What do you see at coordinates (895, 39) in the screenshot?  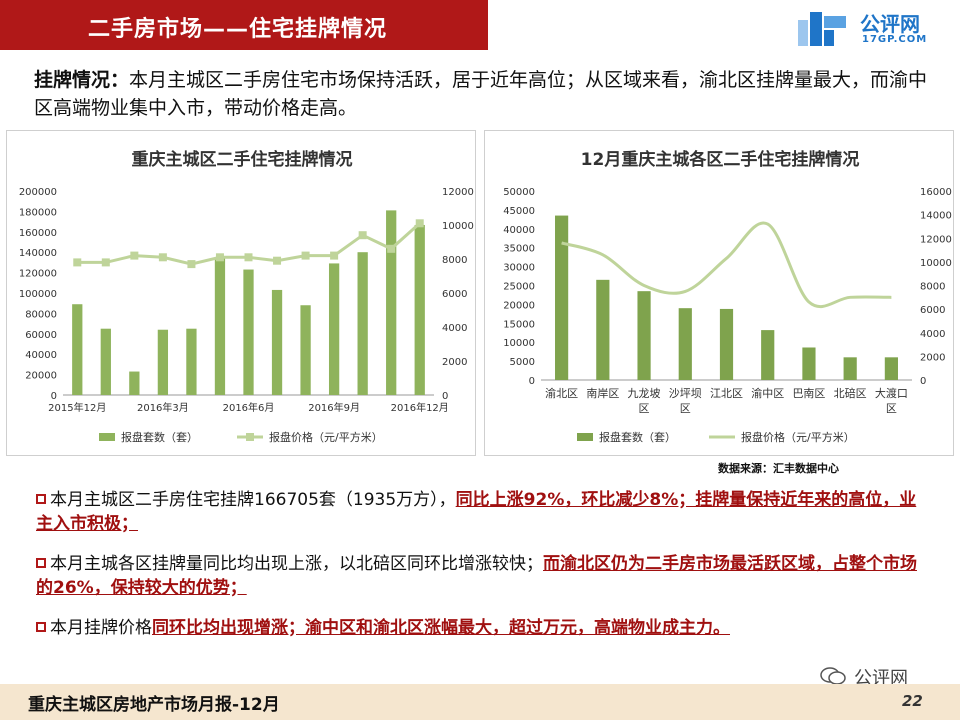 I see `logo-url: 17GP.COM` at bounding box center [895, 39].